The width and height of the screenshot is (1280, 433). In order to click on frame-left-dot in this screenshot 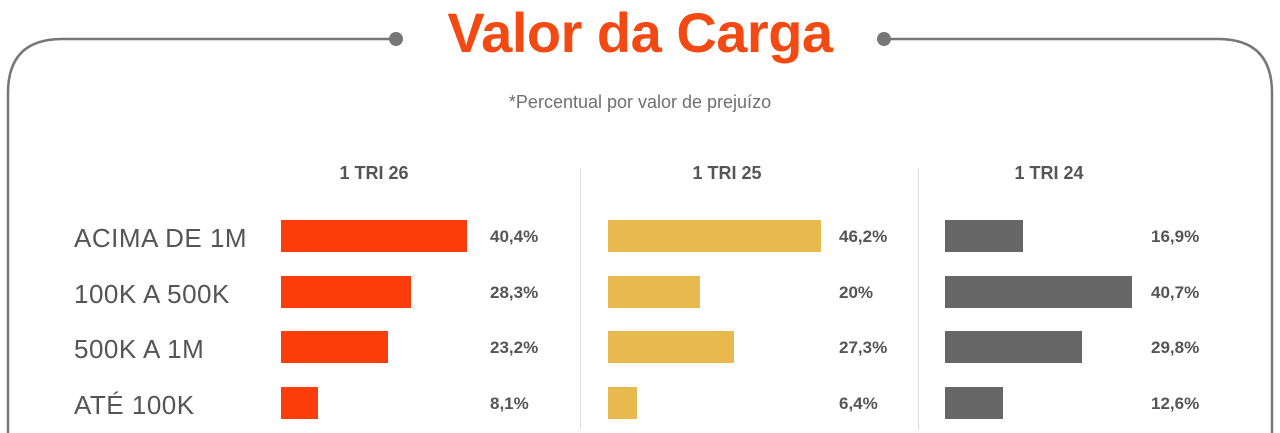, I will do `click(396, 39)`.